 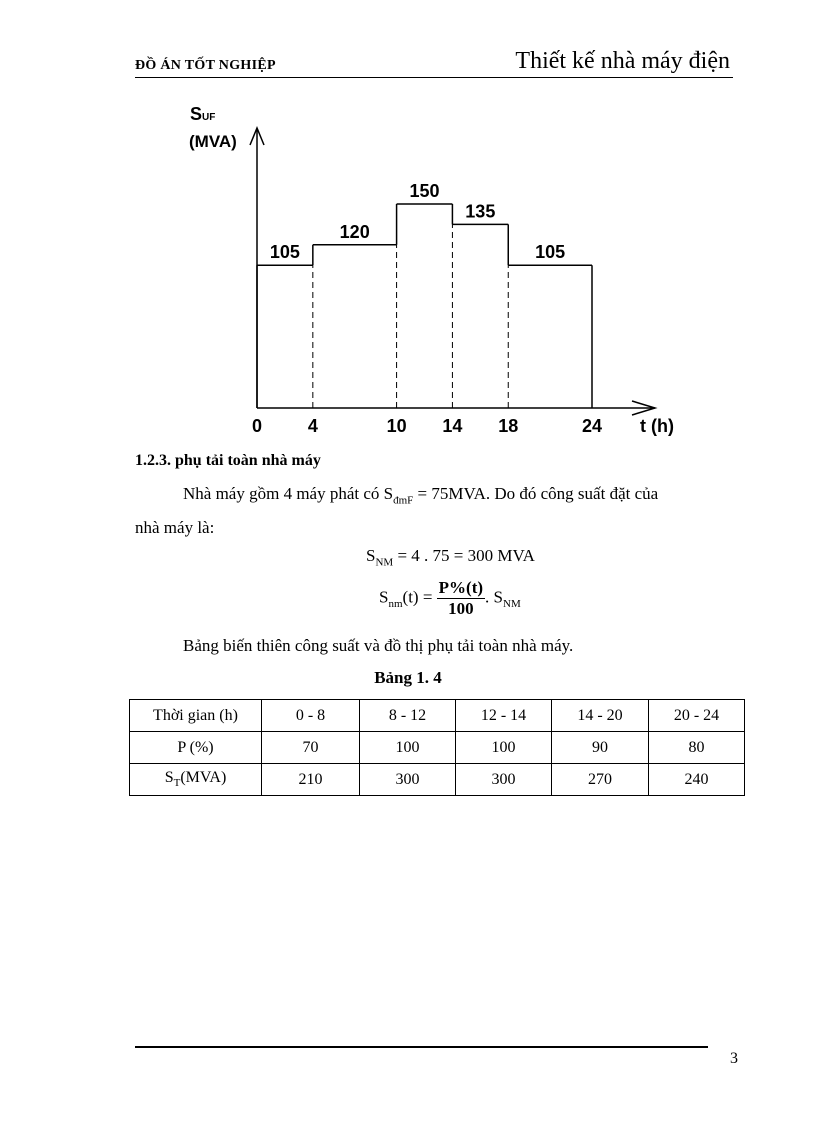 I want to click on table-cell: 90, so click(x=600, y=747).